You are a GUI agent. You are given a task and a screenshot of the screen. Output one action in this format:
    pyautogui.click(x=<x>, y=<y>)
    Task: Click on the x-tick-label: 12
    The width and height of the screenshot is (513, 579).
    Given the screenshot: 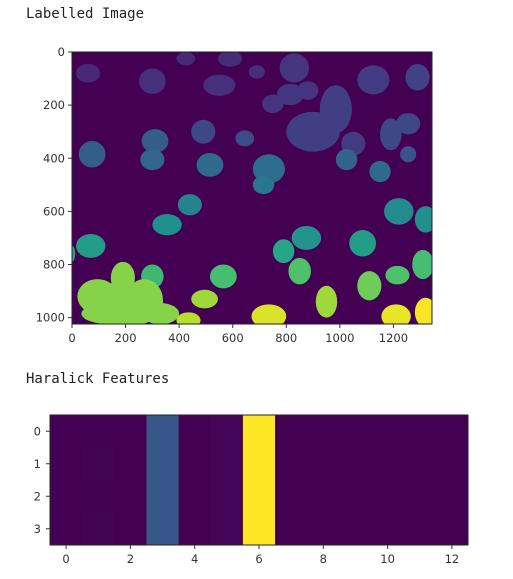 What is the action you would take?
    pyautogui.click(x=452, y=559)
    